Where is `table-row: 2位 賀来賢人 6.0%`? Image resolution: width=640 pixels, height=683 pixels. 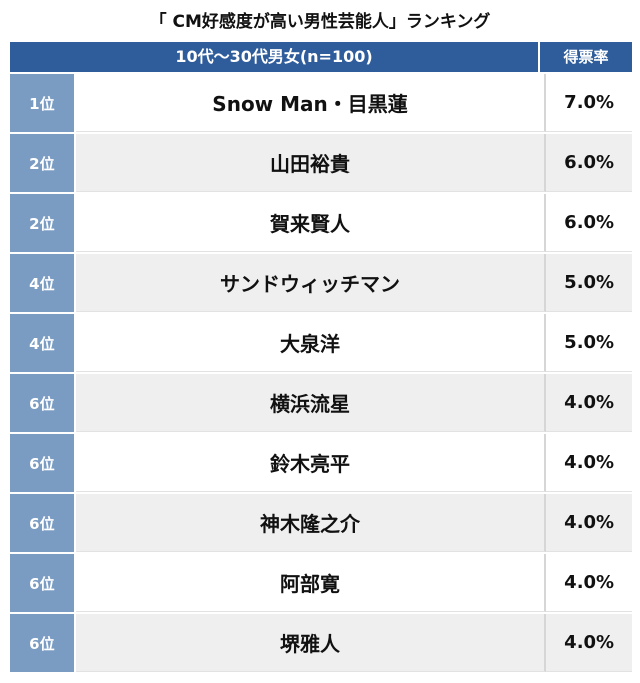 table-row: 2位 賀来賢人 6.0% is located at coordinates (321, 222).